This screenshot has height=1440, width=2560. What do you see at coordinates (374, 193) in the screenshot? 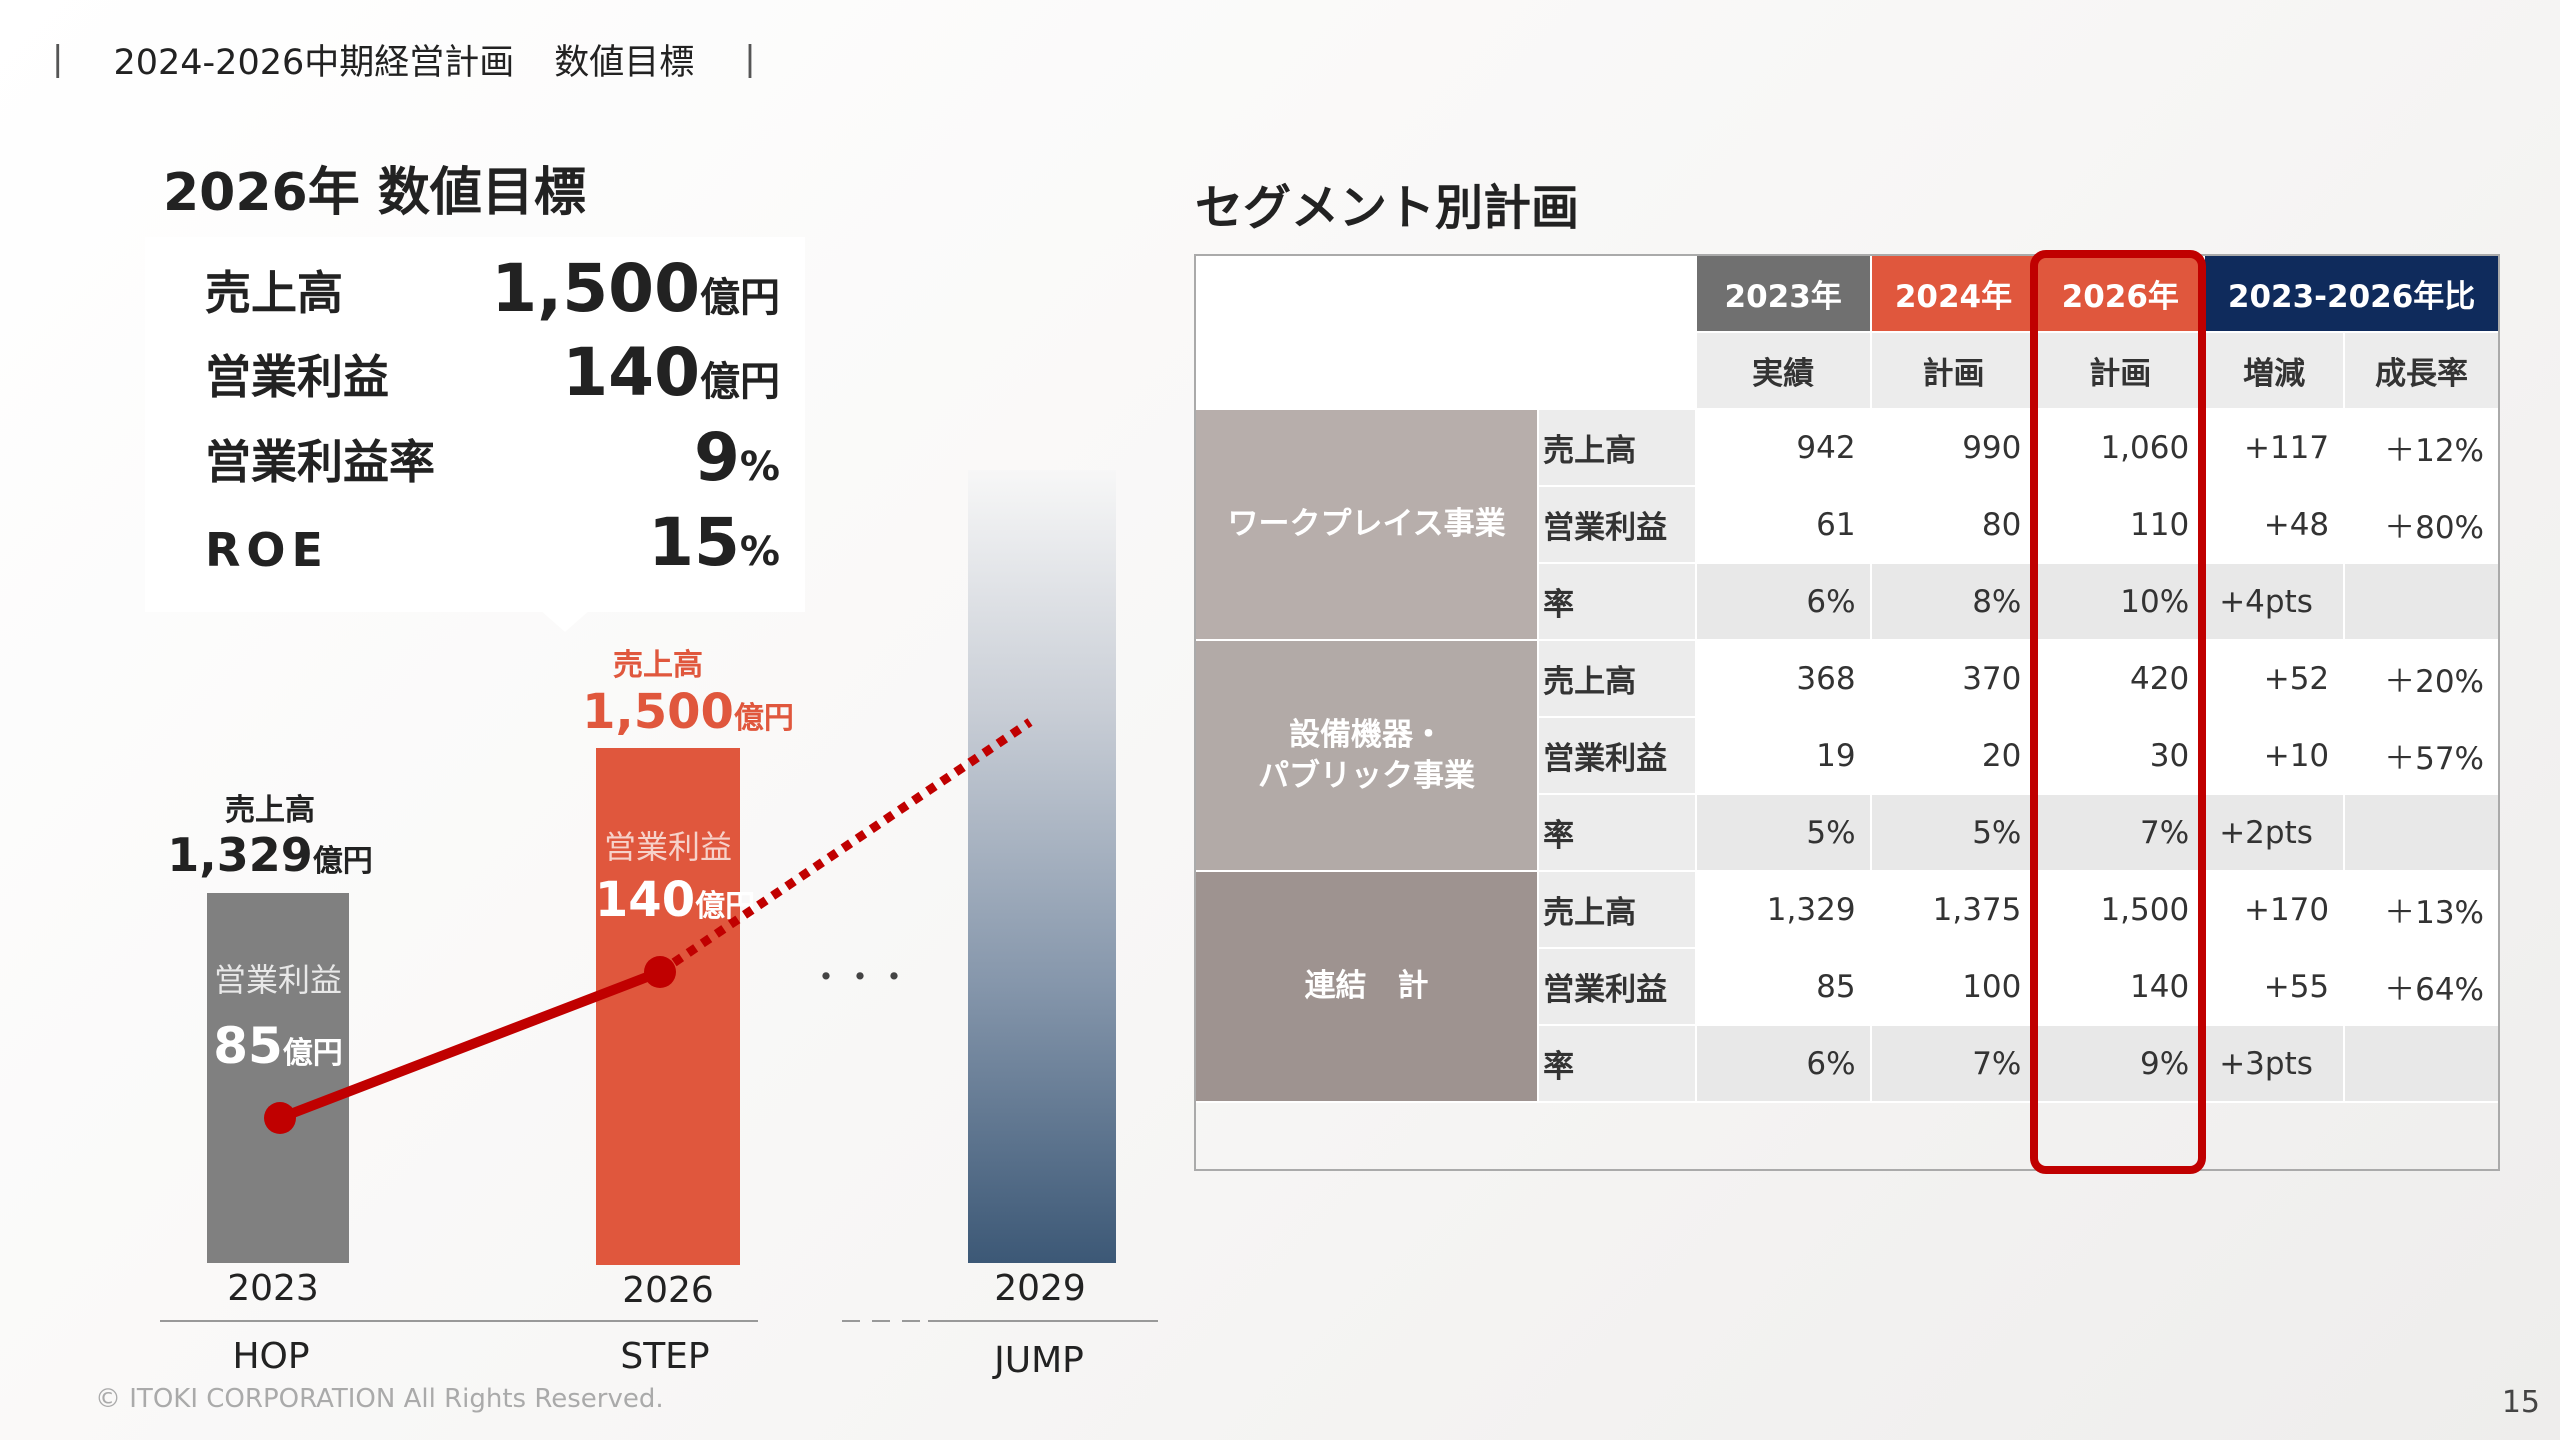
I see `left-title: 2026年 数値目標` at bounding box center [374, 193].